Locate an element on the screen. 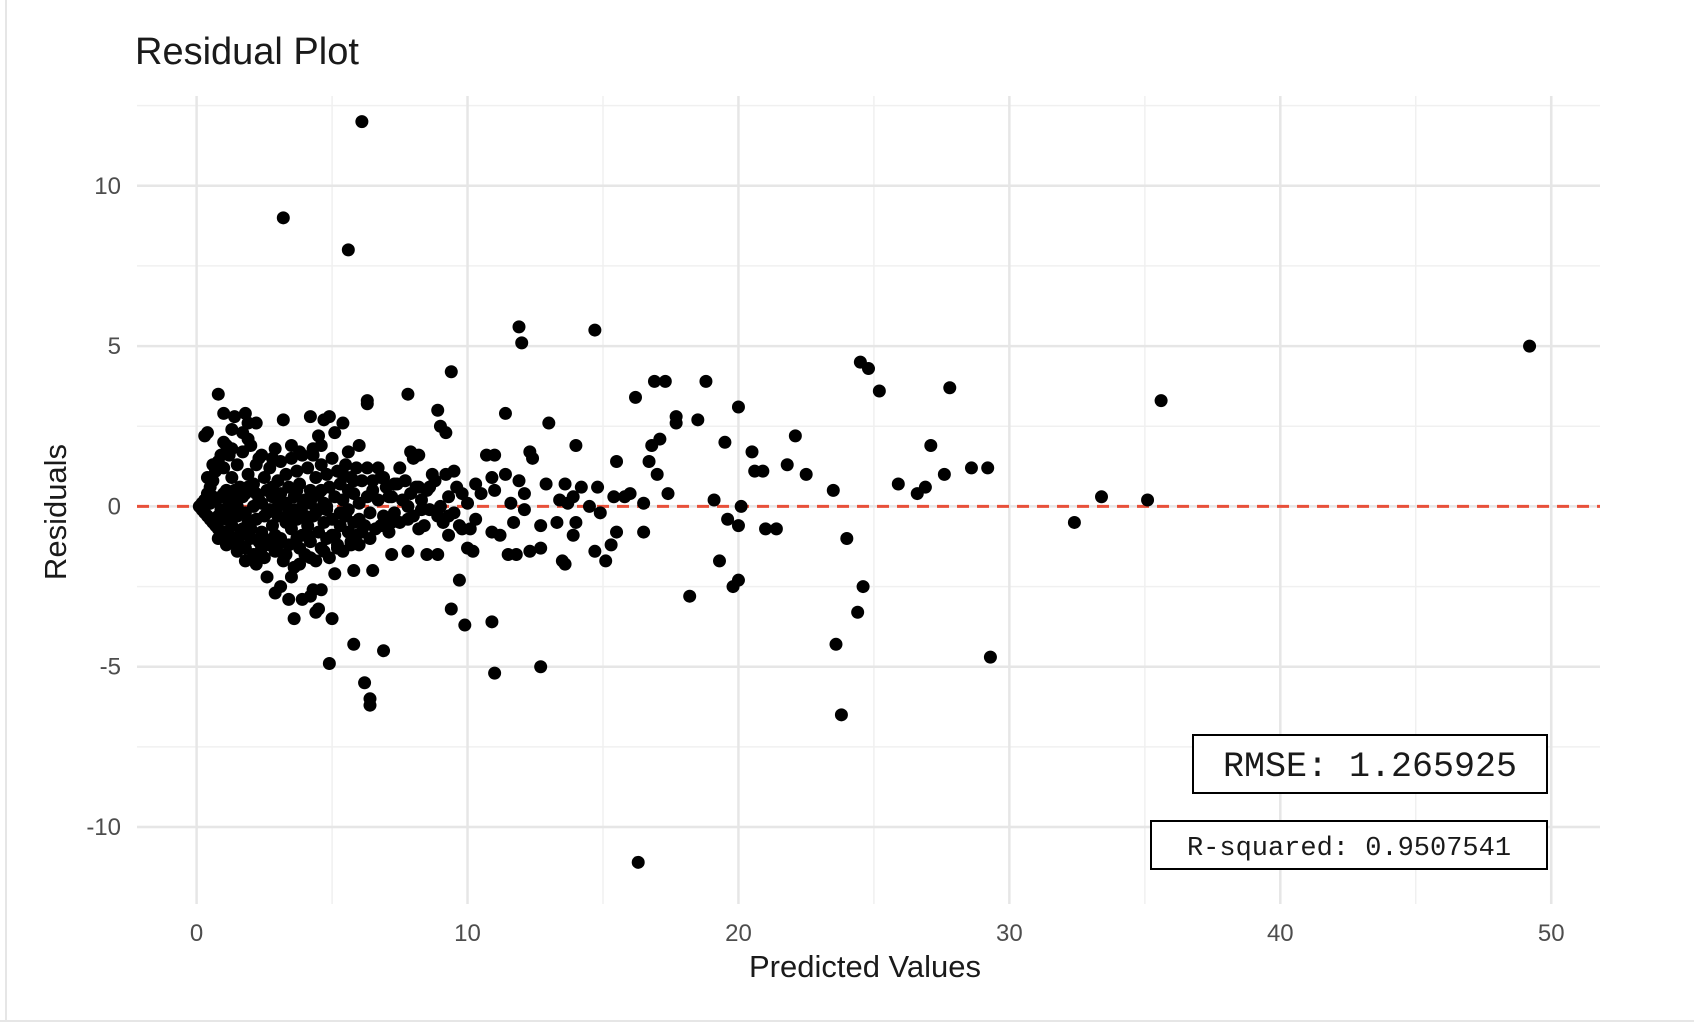 This screenshot has height=1022, width=1694. y-tick-label: 5 is located at coordinates (114, 346).